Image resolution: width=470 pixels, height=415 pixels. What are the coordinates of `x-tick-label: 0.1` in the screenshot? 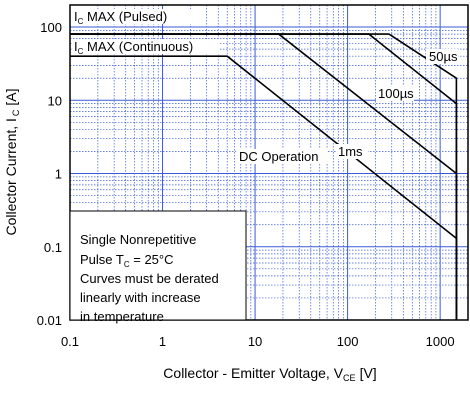 It's located at (70, 341).